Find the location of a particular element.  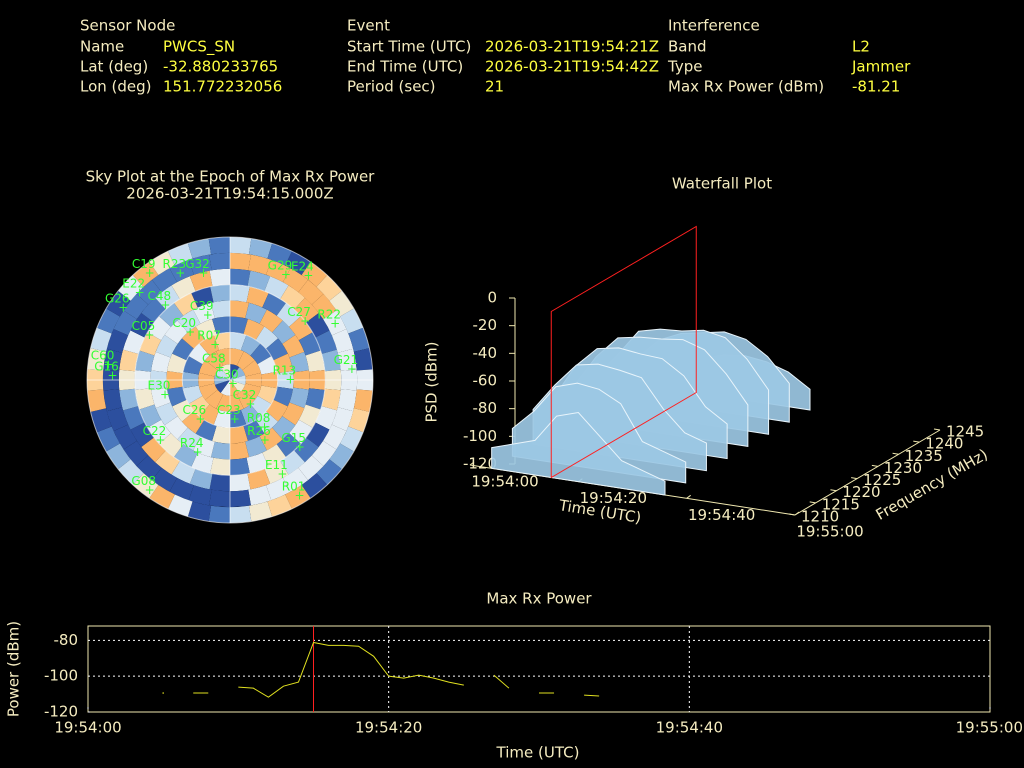

plot-frame is located at coordinates (539, 669).